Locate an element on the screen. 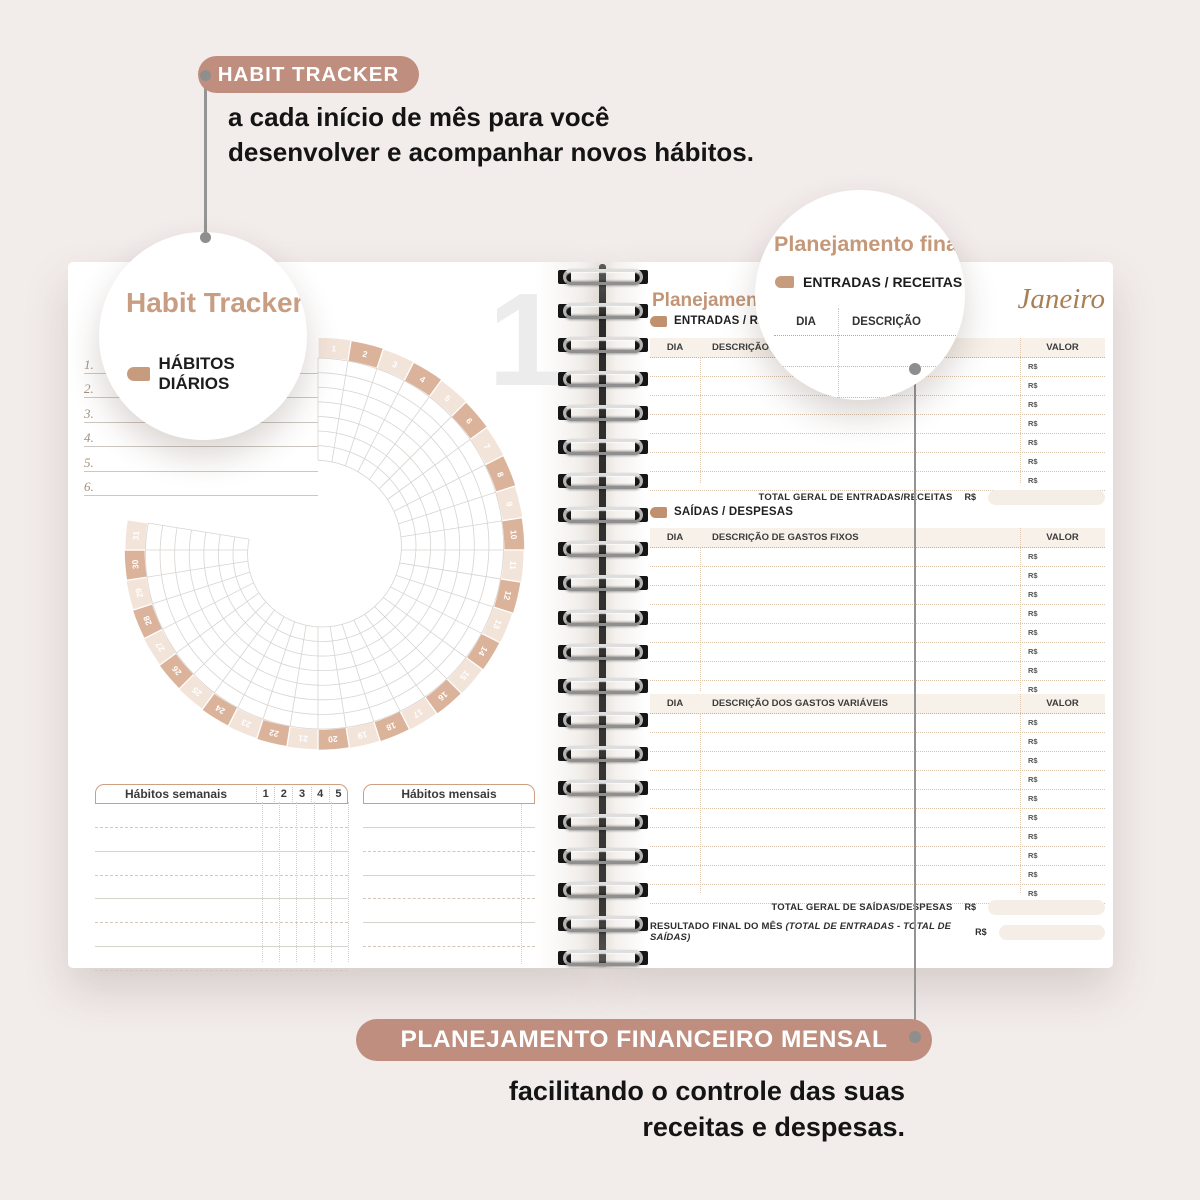  monthly-habits-rows is located at coordinates (449, 887).